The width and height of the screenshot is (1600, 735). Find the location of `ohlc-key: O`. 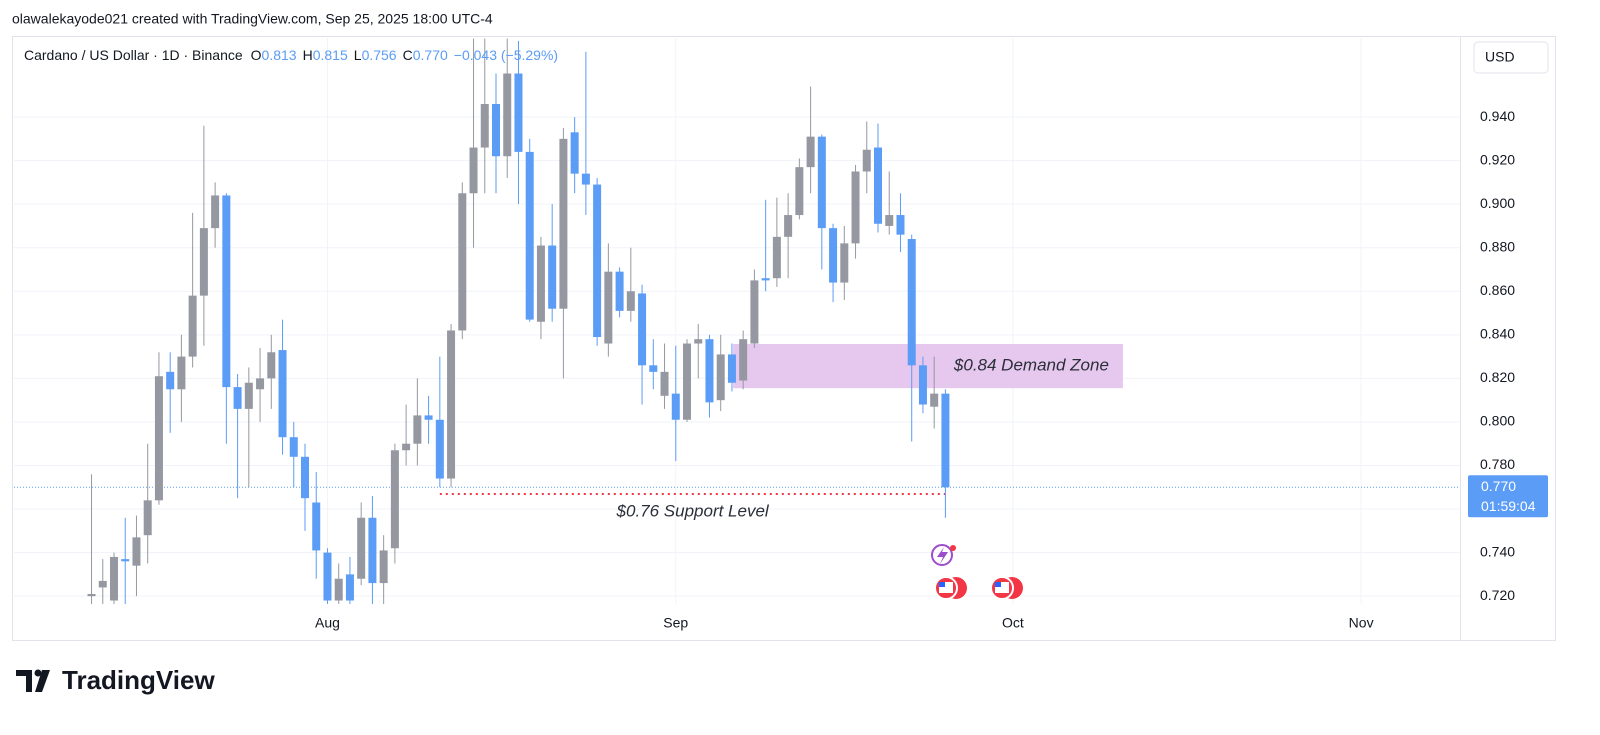

ohlc-key: O is located at coordinates (256, 55).